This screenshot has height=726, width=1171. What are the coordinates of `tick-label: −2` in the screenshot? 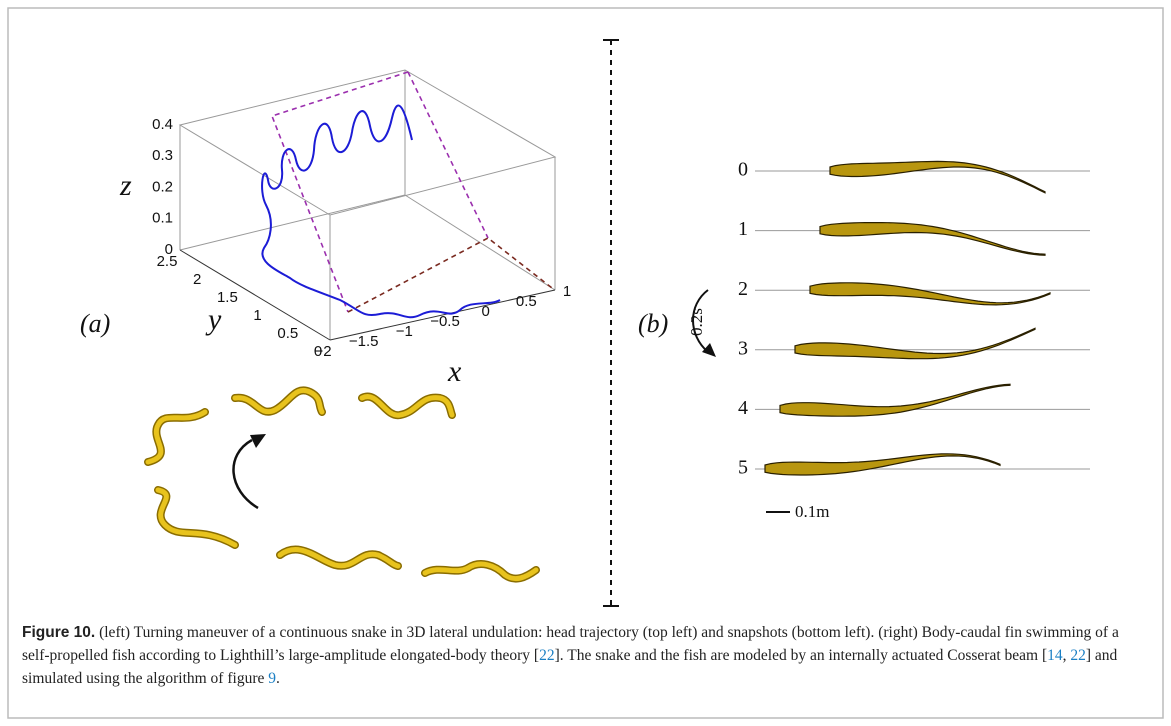 It's located at (322, 351).